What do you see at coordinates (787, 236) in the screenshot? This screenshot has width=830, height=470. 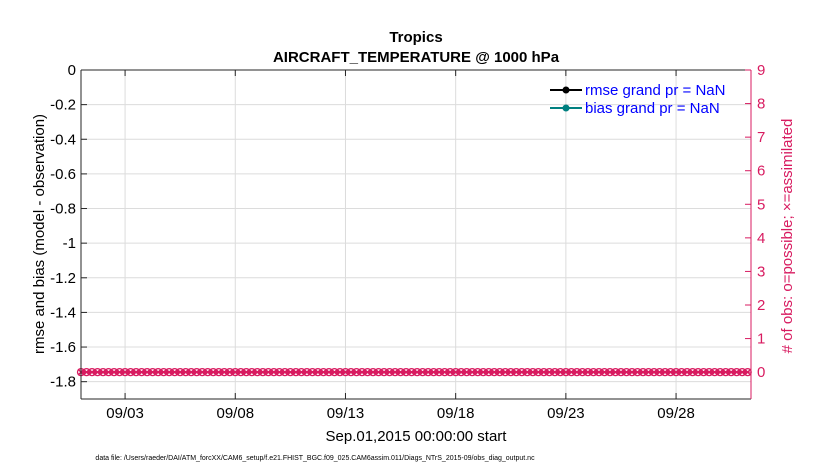 I see `y2-axis-label: # of obs: o=possible; ×=assimilated` at bounding box center [787, 236].